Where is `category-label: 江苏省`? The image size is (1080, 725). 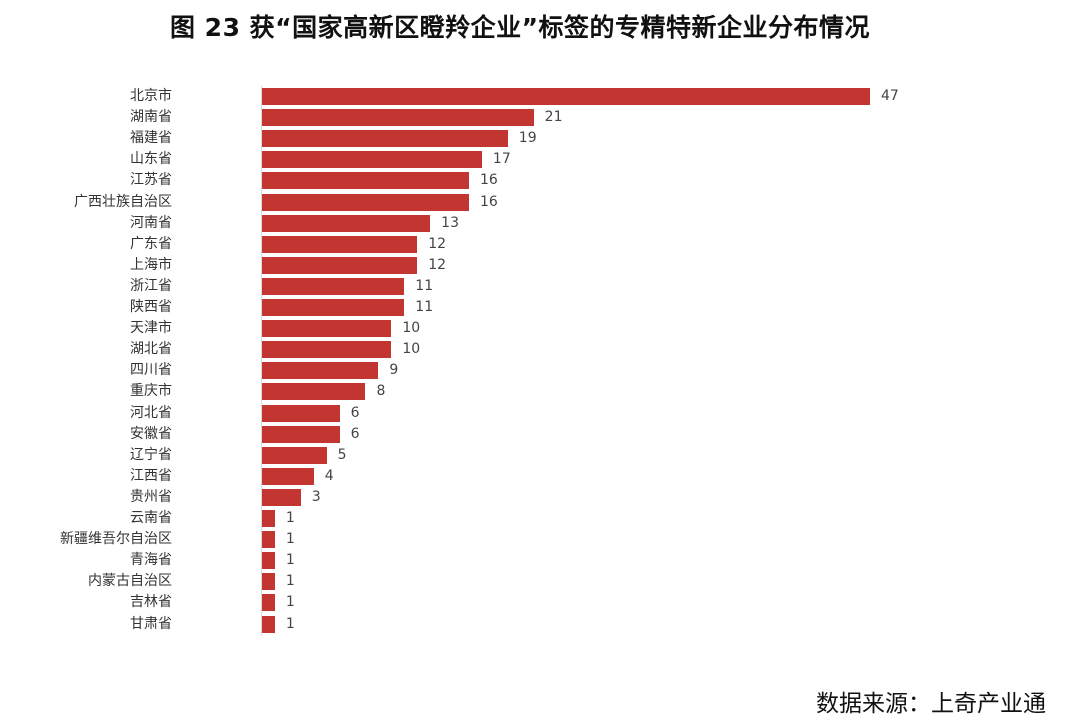 category-label: 江苏省 is located at coordinates (151, 180).